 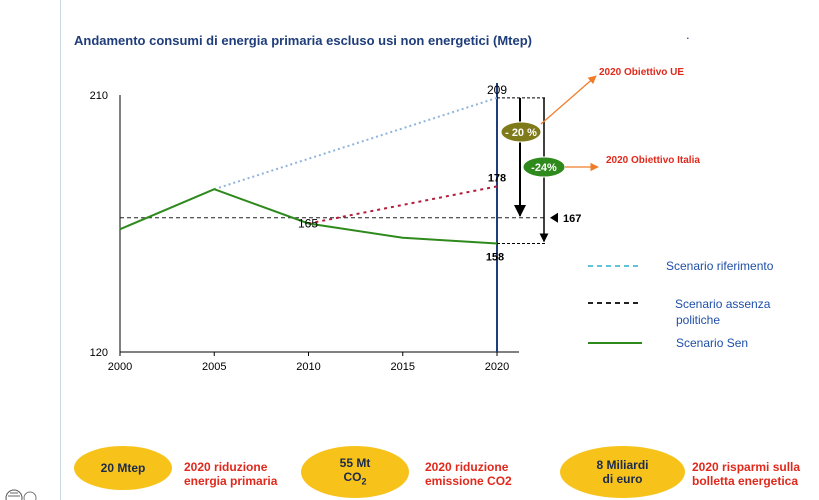 I want to click on summary-oval-co2: 55 Mt CO2, so click(x=355, y=472).